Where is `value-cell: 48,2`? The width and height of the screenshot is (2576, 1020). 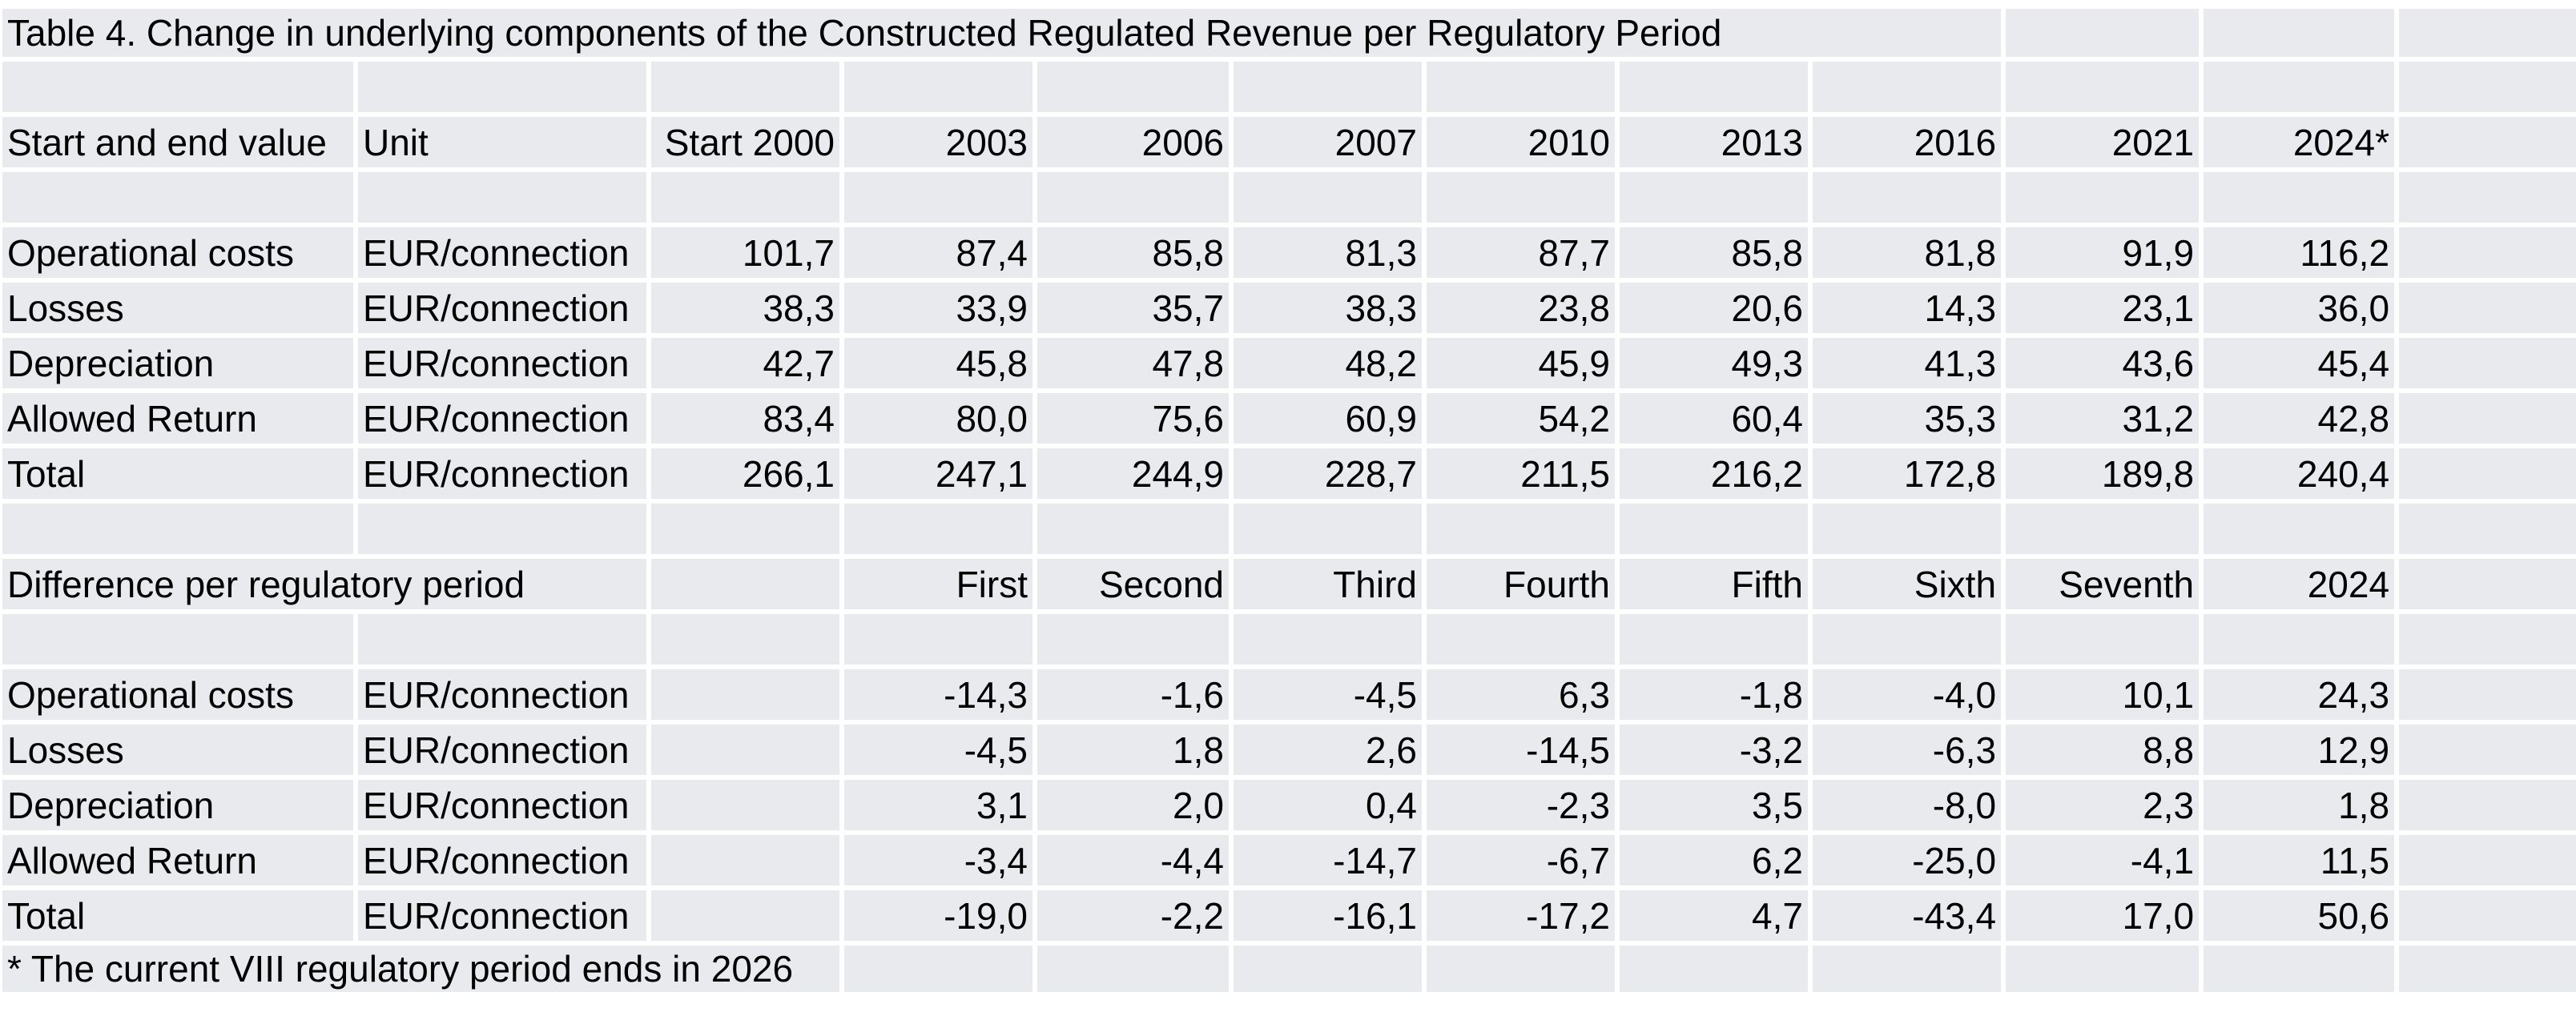 value-cell: 48,2 is located at coordinates (1329, 364).